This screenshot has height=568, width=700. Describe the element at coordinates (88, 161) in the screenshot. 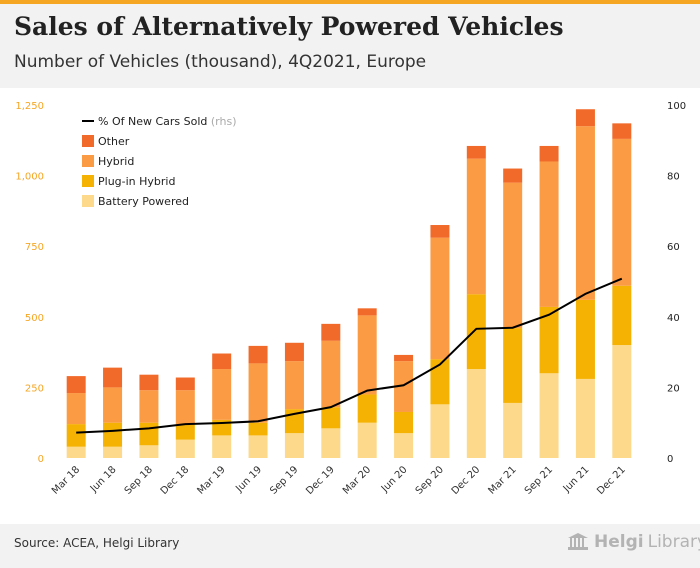

I see `legend-swatch-hybrid` at that location.